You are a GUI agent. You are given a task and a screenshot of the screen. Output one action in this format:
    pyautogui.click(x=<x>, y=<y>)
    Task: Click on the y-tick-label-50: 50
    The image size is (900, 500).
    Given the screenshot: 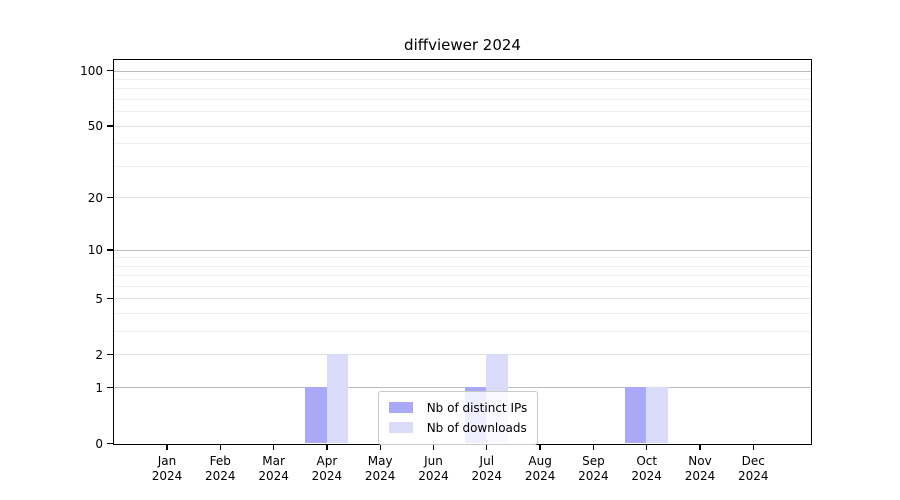 What is the action you would take?
    pyautogui.click(x=95, y=126)
    